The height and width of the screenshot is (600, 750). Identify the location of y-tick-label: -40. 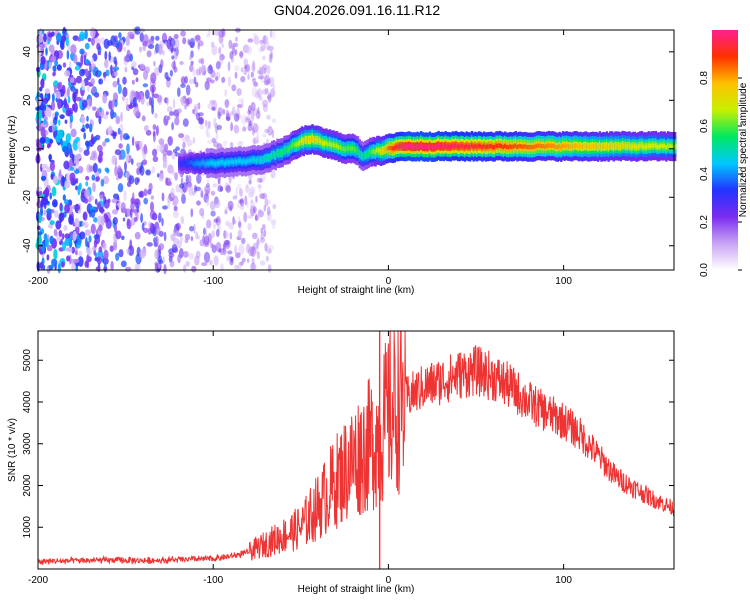
(27, 245).